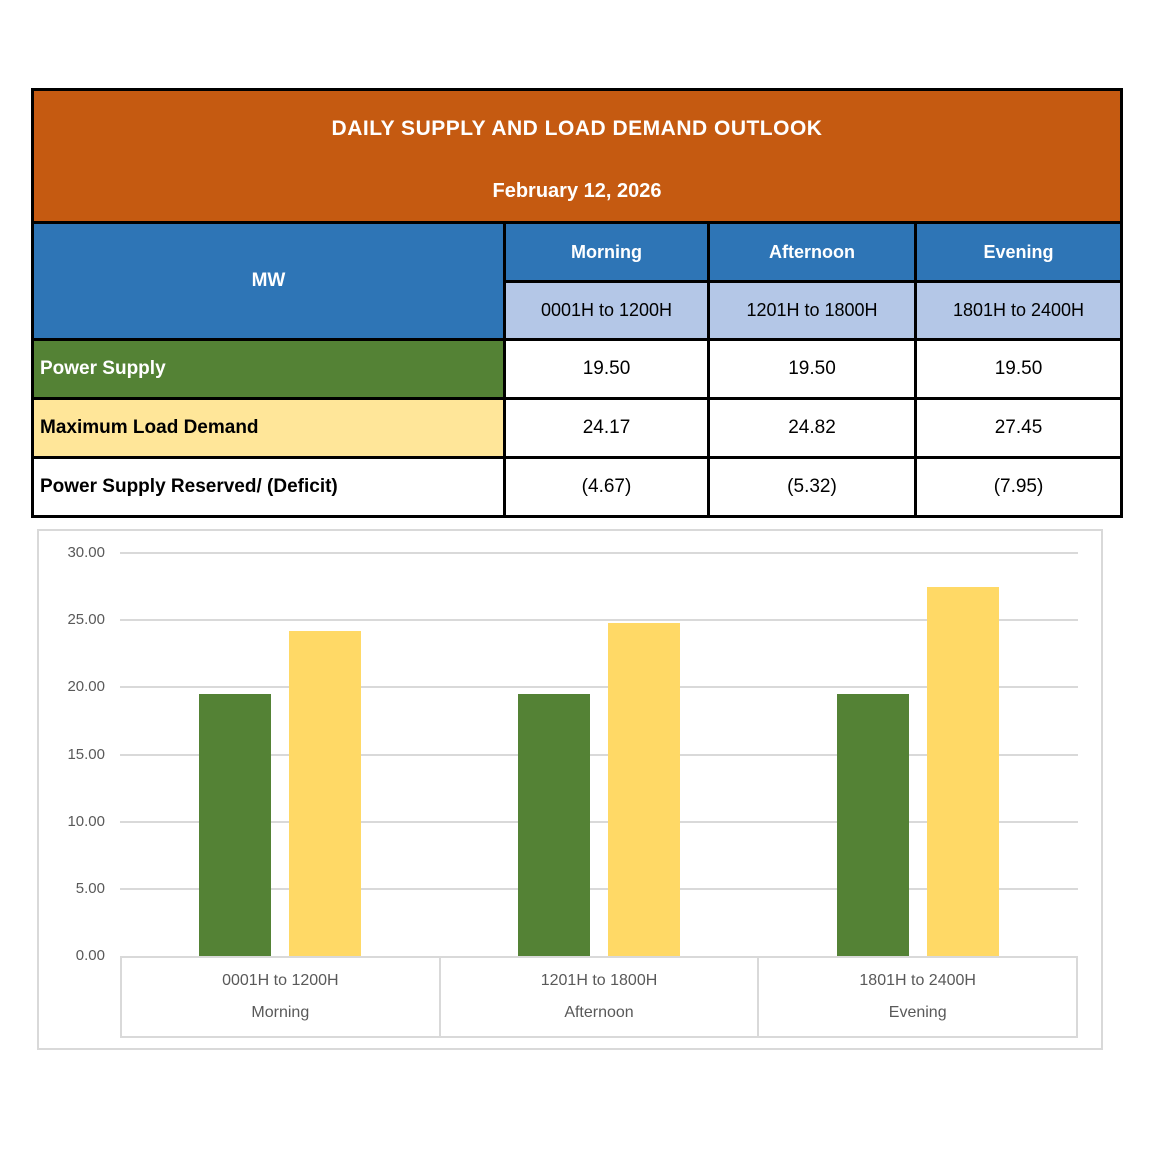  Describe the element at coordinates (812, 252) in the screenshot. I see `period-header-afternoon: Afternoon` at that location.